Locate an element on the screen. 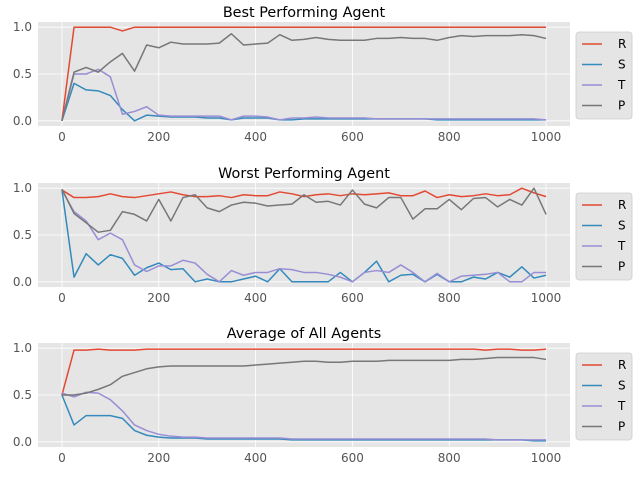 This screenshot has width=640, height=480. chart-title: Worst Performing Agent is located at coordinates (304, 174).